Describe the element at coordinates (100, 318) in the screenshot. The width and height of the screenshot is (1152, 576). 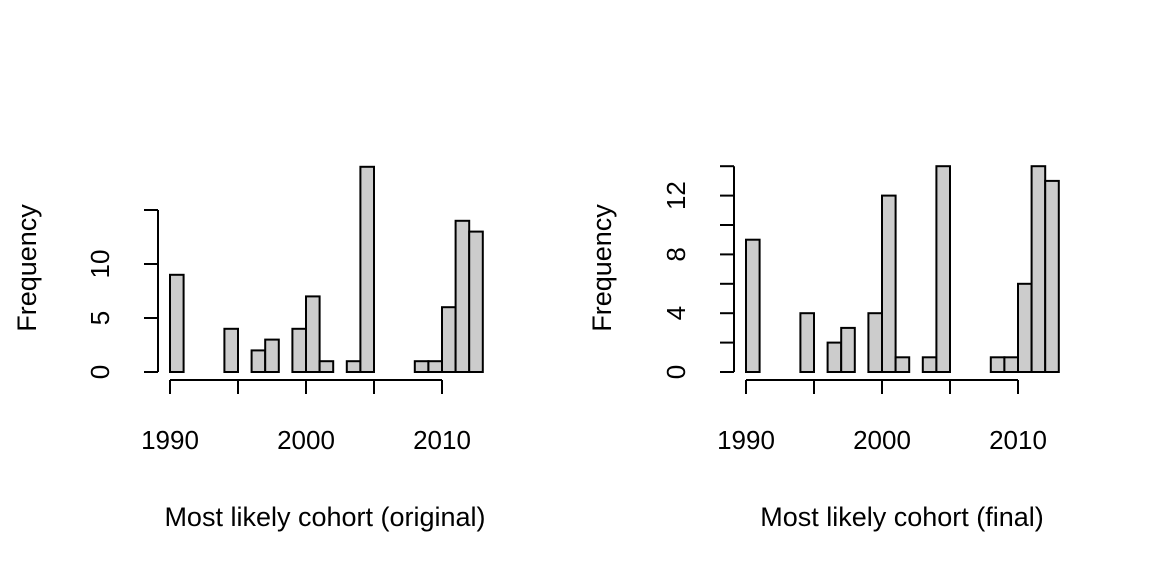
I see `y-tick-label-5: 5` at that location.